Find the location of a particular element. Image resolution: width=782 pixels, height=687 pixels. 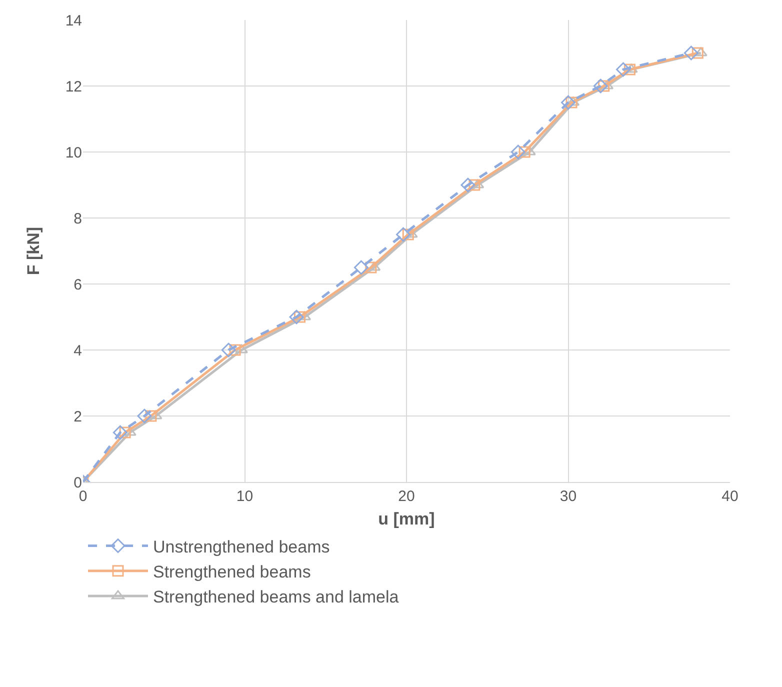

x-tick-label: 20 is located at coordinates (406, 496).